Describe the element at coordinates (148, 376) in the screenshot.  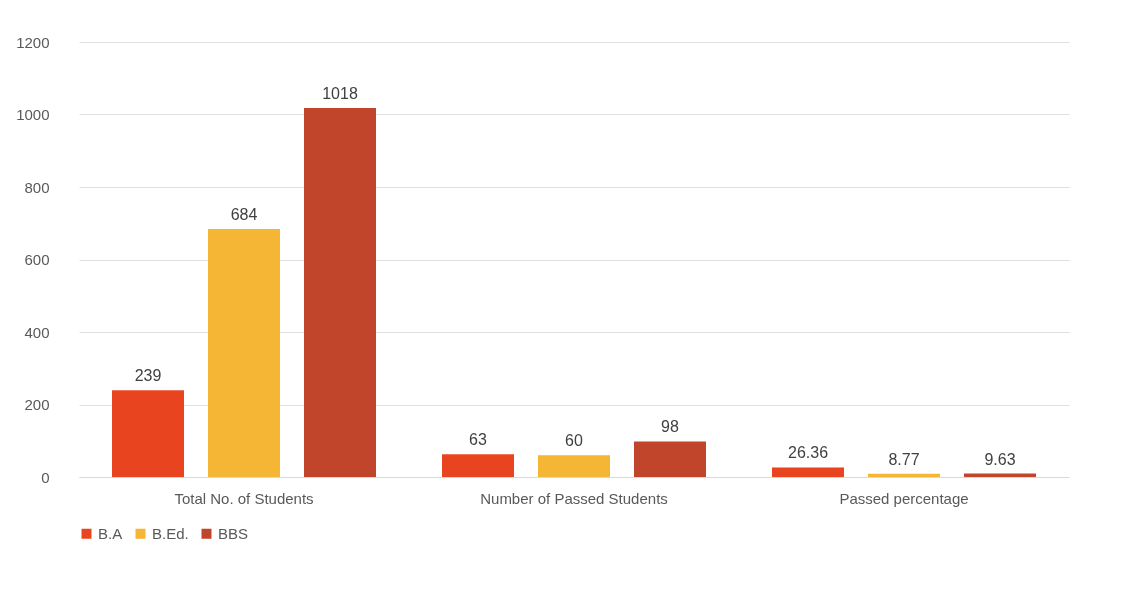
I see `data-label: 239` at that location.